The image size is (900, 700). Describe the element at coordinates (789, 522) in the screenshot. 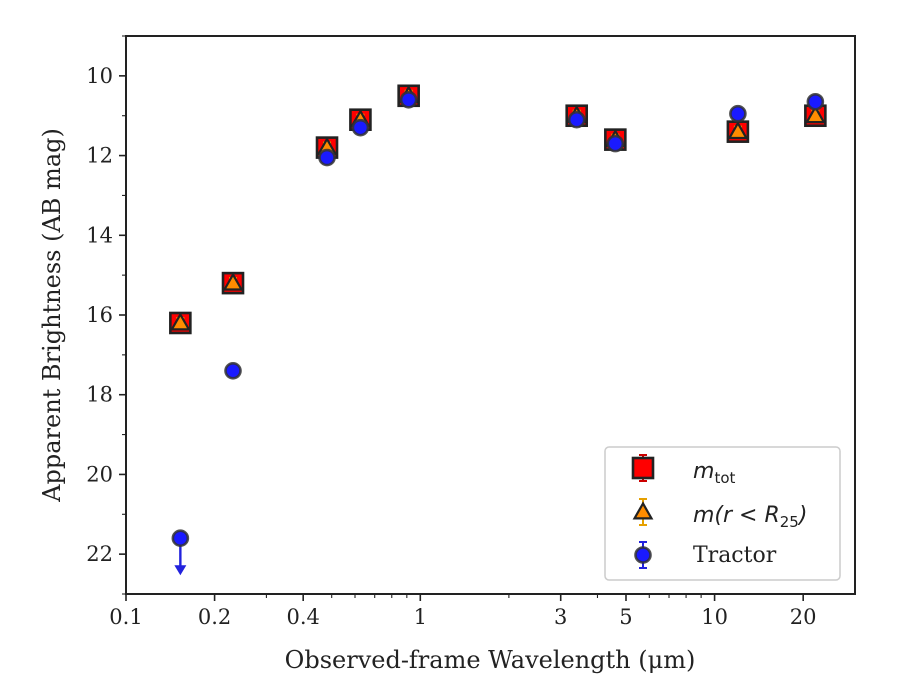

I see `legend-label-mr25-sub: 25` at that location.